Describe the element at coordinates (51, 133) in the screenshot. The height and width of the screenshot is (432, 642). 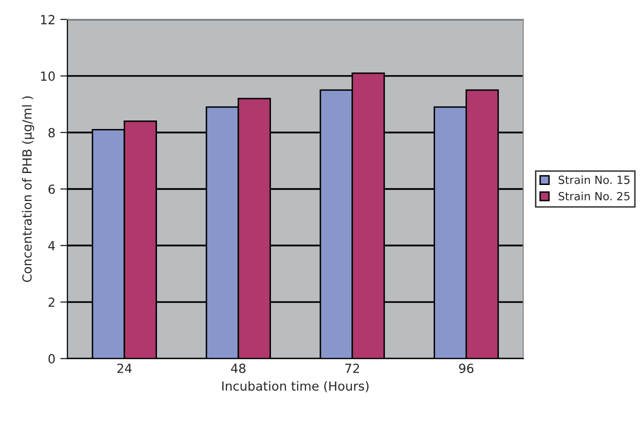
I see `y-tick-label: 8` at that location.